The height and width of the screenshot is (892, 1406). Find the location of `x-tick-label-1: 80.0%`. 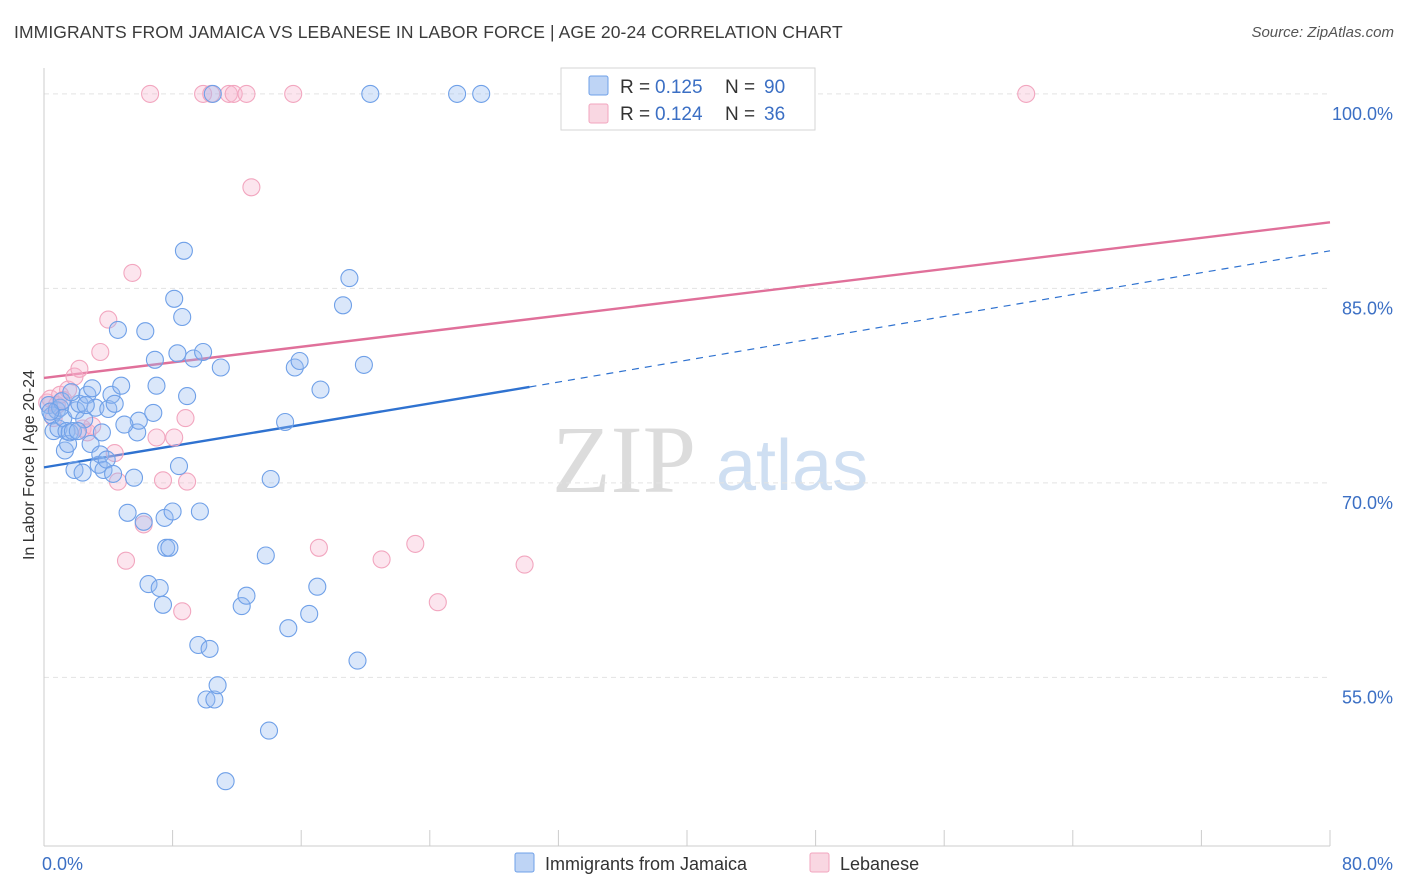

x-tick-label-1: 80.0% is located at coordinates (1367, 864).